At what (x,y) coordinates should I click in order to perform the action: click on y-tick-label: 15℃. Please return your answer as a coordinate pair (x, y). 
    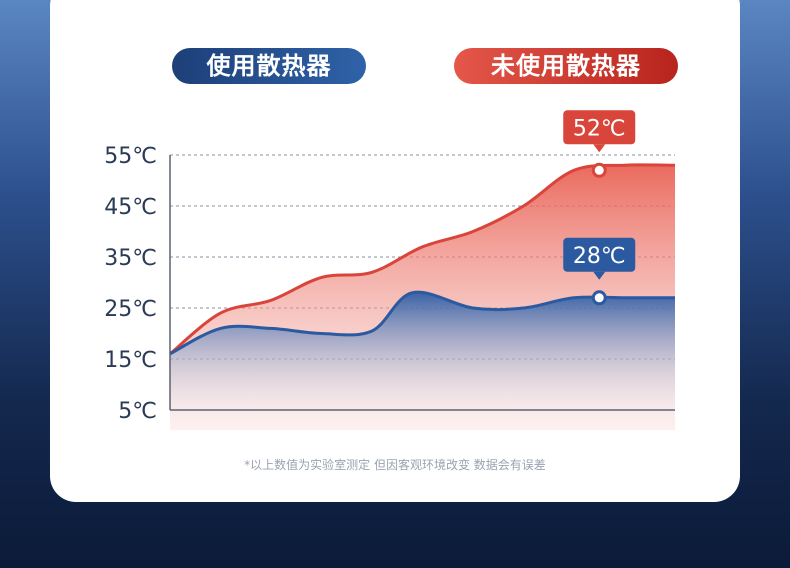
    Looking at the image, I should click on (130, 360).